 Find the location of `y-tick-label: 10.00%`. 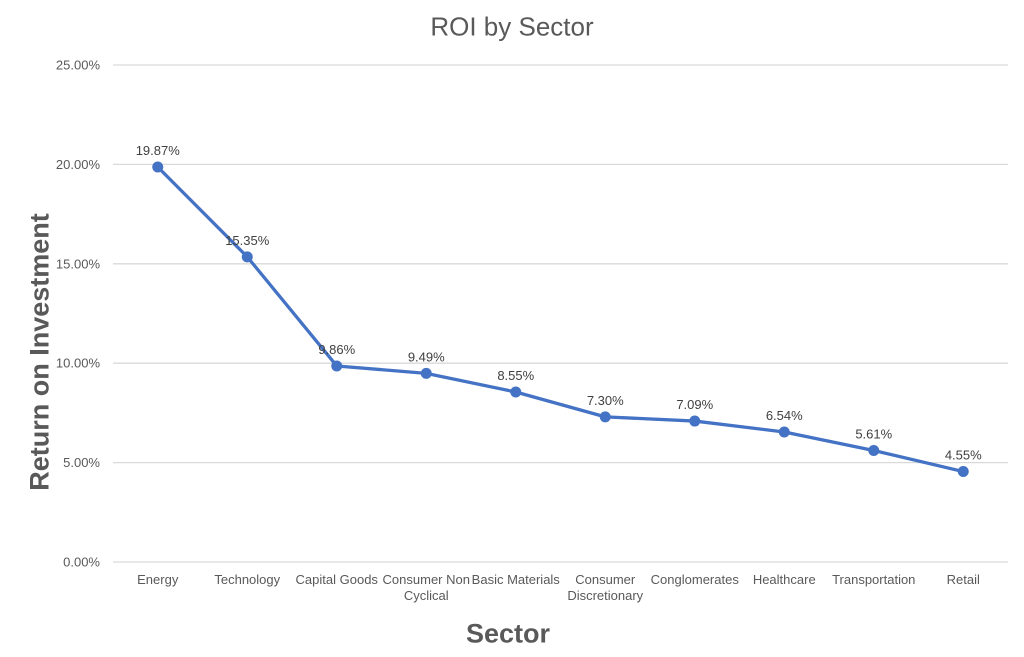

y-tick-label: 10.00% is located at coordinates (78, 363).